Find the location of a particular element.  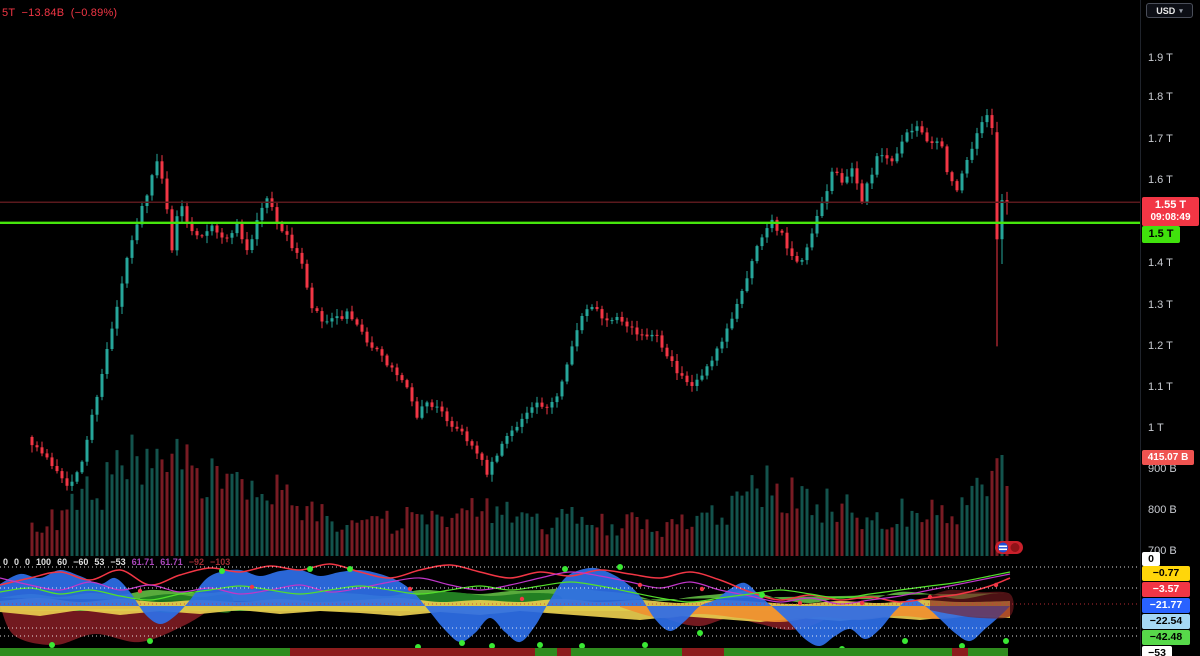

indicator-legend-value: −103 is located at coordinates (220, 562).